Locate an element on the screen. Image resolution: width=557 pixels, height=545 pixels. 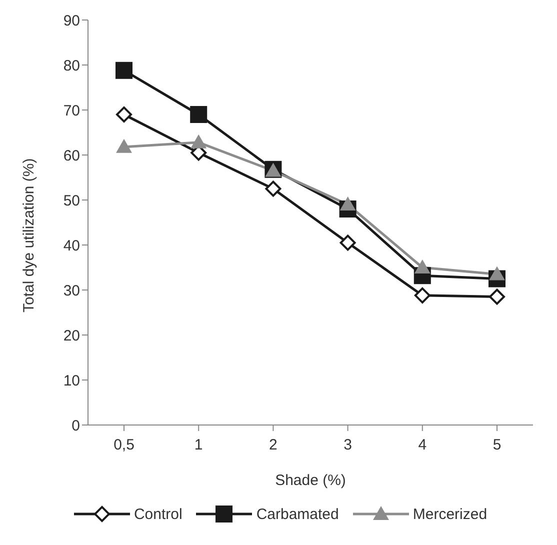
y-tick-label: 20 is located at coordinates (71, 335).